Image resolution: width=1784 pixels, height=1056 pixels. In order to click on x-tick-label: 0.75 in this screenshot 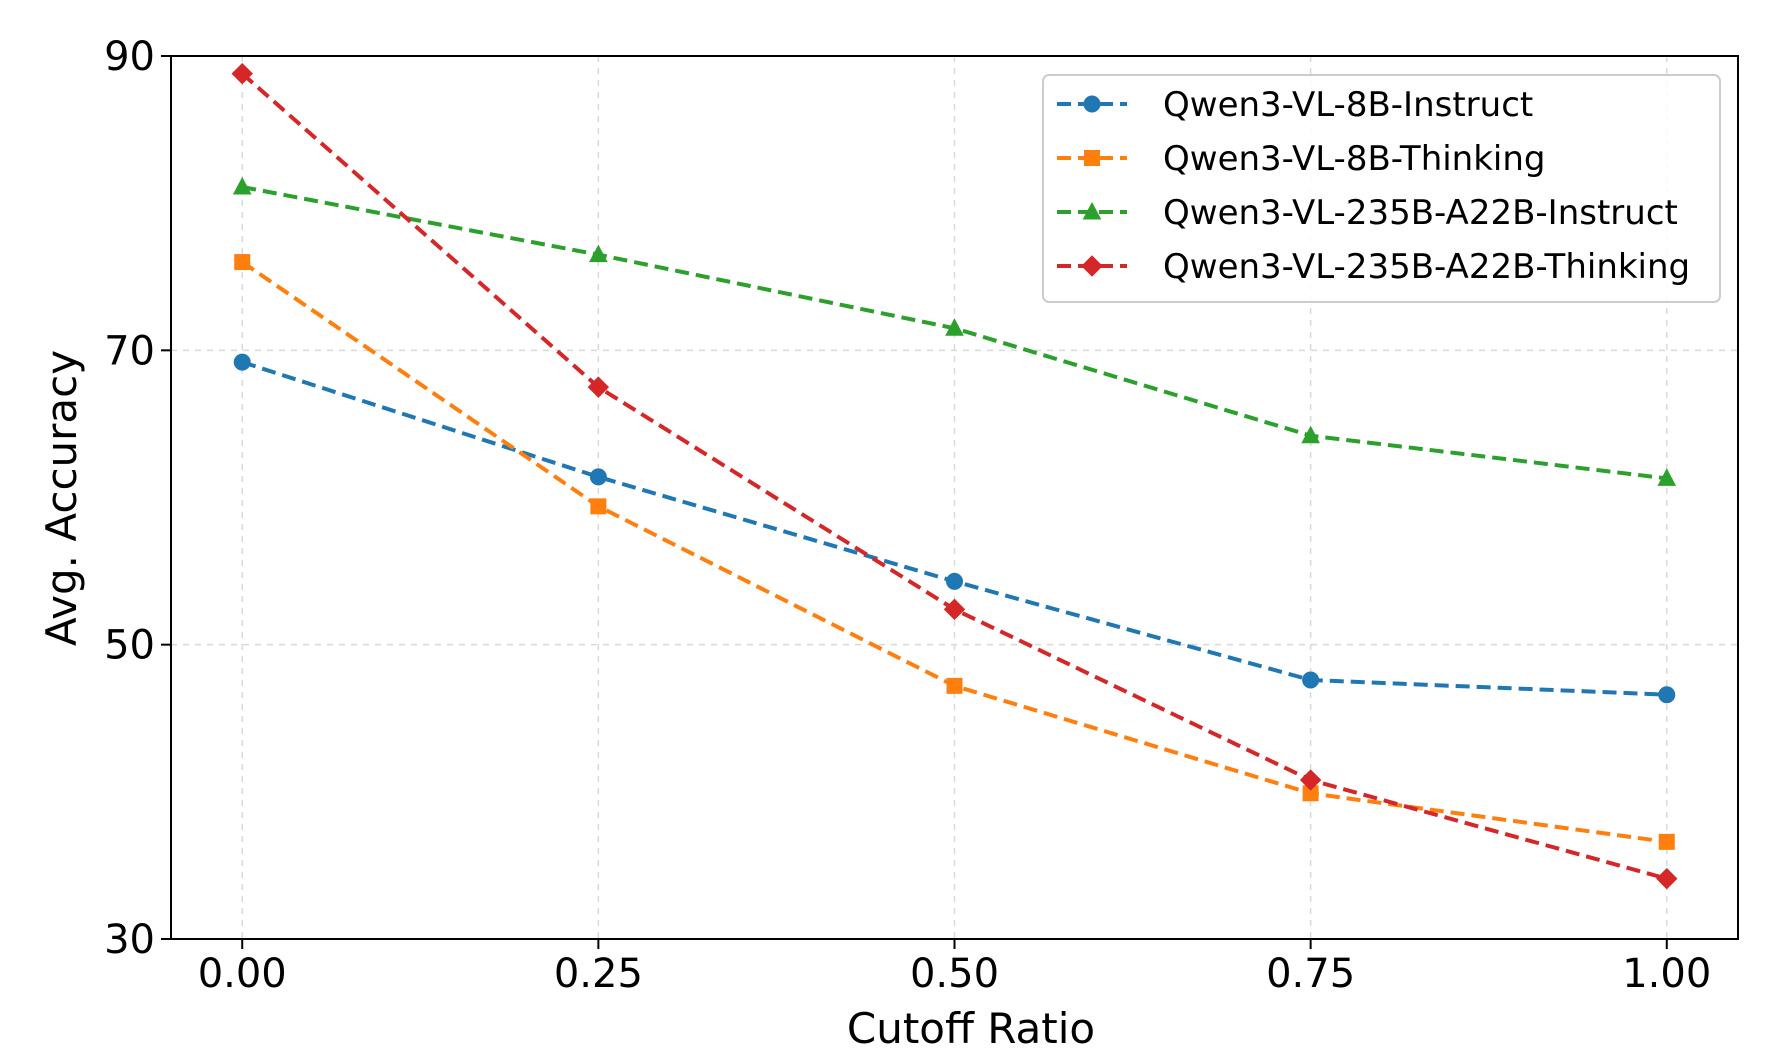, I will do `click(1310, 974)`.